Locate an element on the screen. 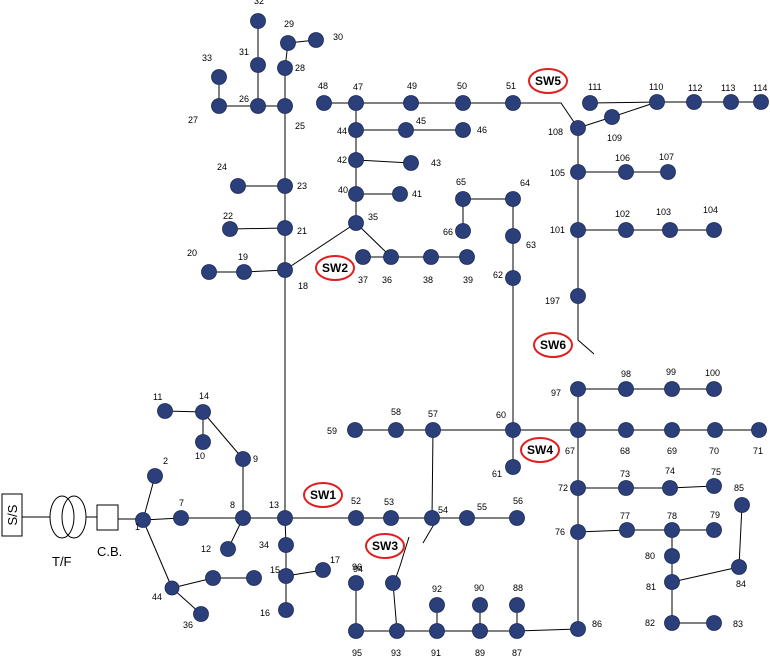 The width and height of the screenshot is (770, 665). substation-label: S/S is located at coordinates (12, 514).